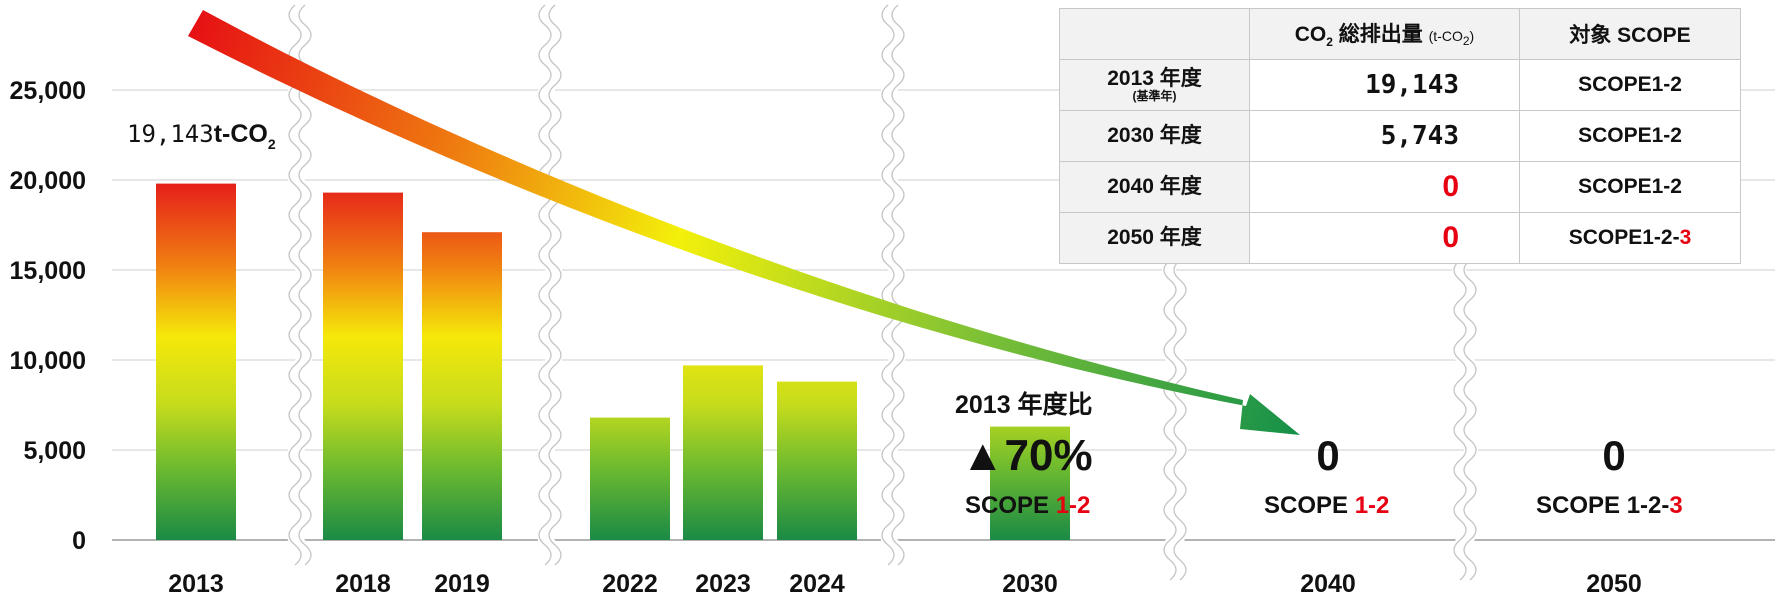 The image size is (1775, 594). What do you see at coordinates (1010, 505) in the screenshot?
I see `target-2030-scope: SCOPE` at bounding box center [1010, 505].